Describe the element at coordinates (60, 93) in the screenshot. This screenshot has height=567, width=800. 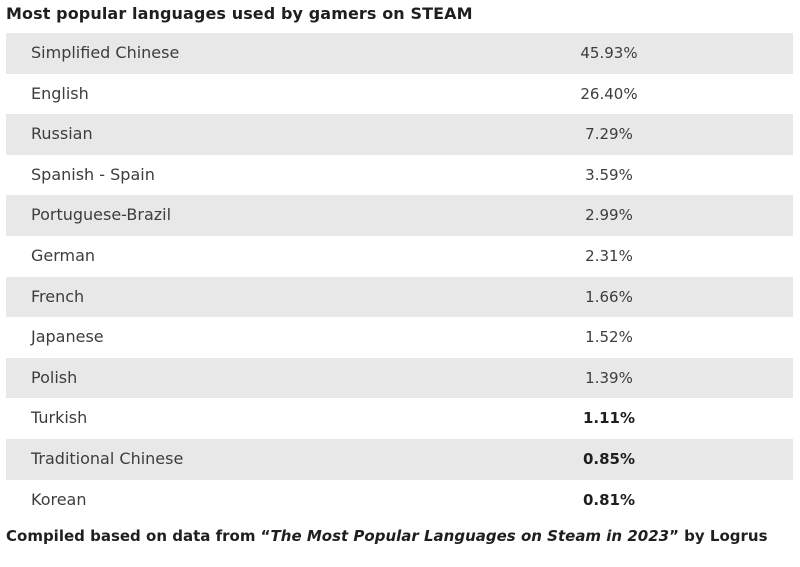
I see `language-cell: English` at that location.